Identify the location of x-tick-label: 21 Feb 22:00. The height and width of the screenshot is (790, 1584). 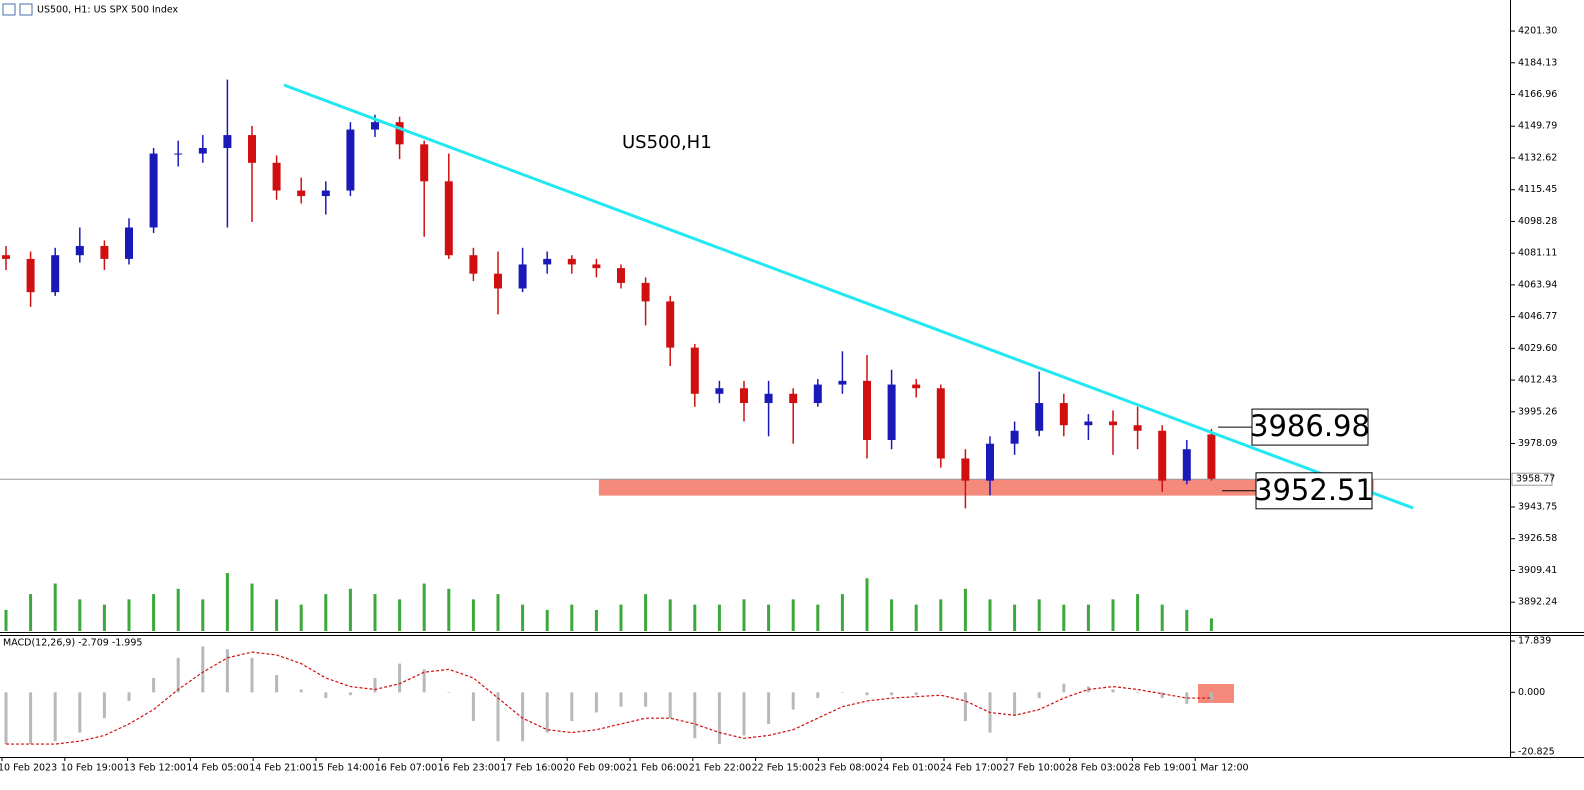
(720, 768).